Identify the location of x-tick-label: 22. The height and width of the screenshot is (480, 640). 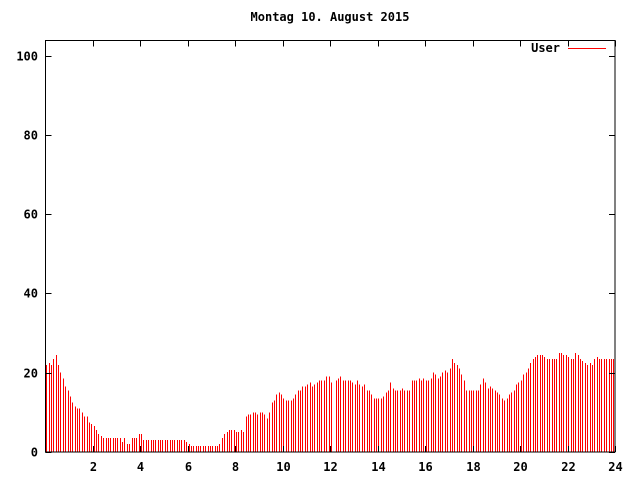
(568, 467).